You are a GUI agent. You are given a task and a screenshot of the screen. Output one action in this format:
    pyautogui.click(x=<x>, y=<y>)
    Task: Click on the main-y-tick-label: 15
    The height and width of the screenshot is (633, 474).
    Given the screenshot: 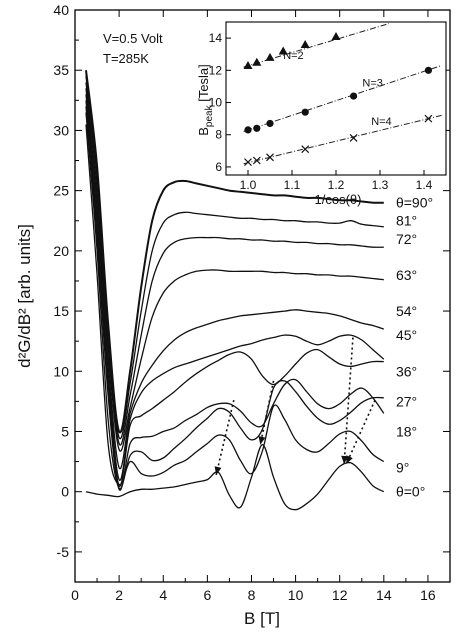 What is the action you would take?
    pyautogui.click(x=61, y=311)
    